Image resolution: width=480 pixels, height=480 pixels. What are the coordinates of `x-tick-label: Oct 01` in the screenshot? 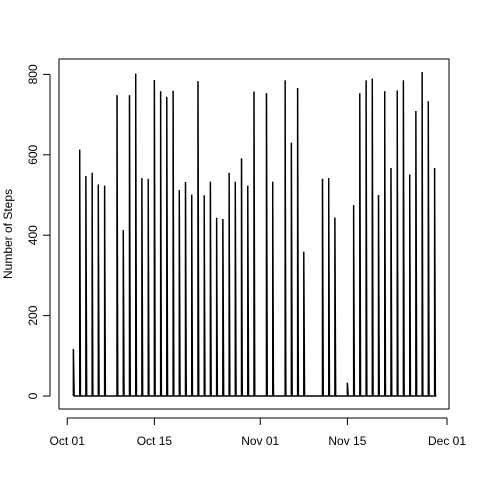 It's located at (68, 441).